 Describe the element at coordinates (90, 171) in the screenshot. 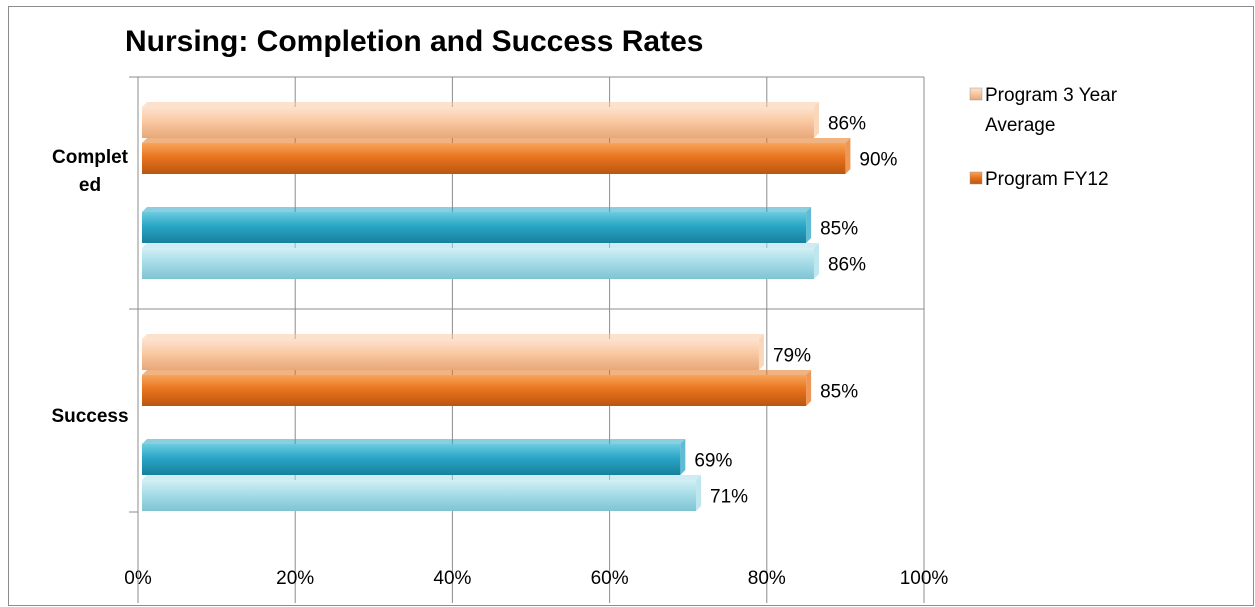

I see `category-label: Complet ed` at that location.